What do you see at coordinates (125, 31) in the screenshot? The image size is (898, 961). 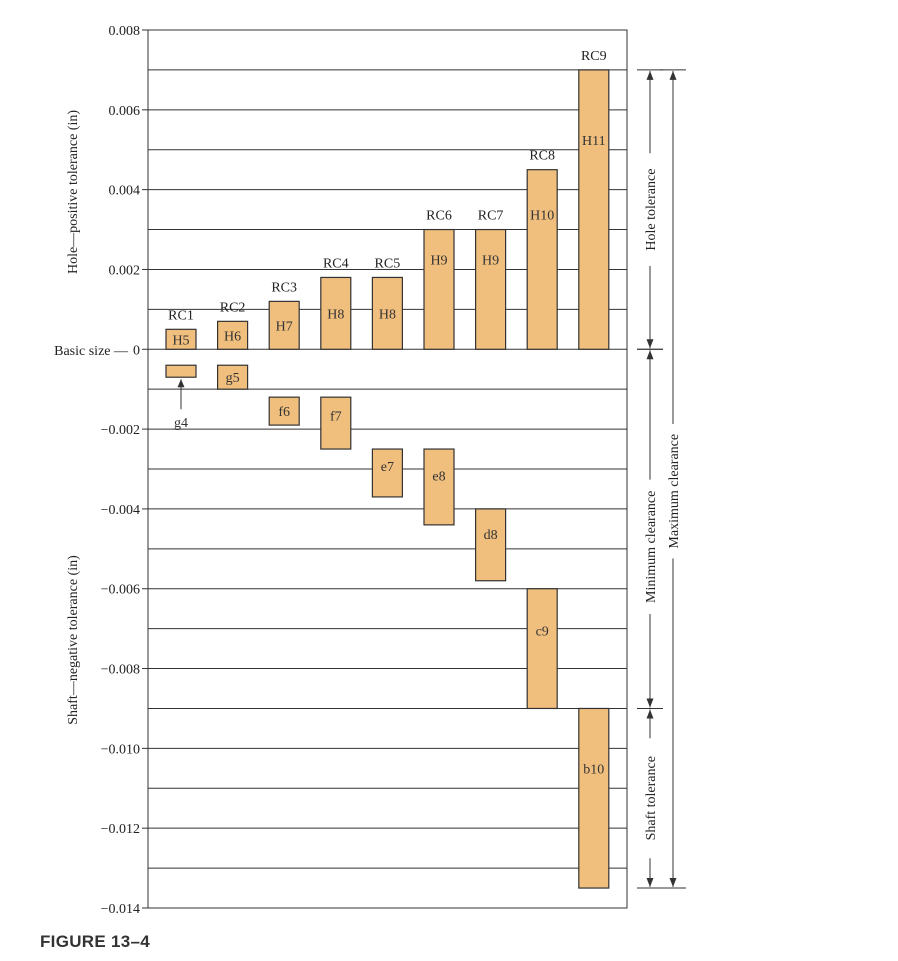 I see `y-tick-label: 0.008` at bounding box center [125, 31].